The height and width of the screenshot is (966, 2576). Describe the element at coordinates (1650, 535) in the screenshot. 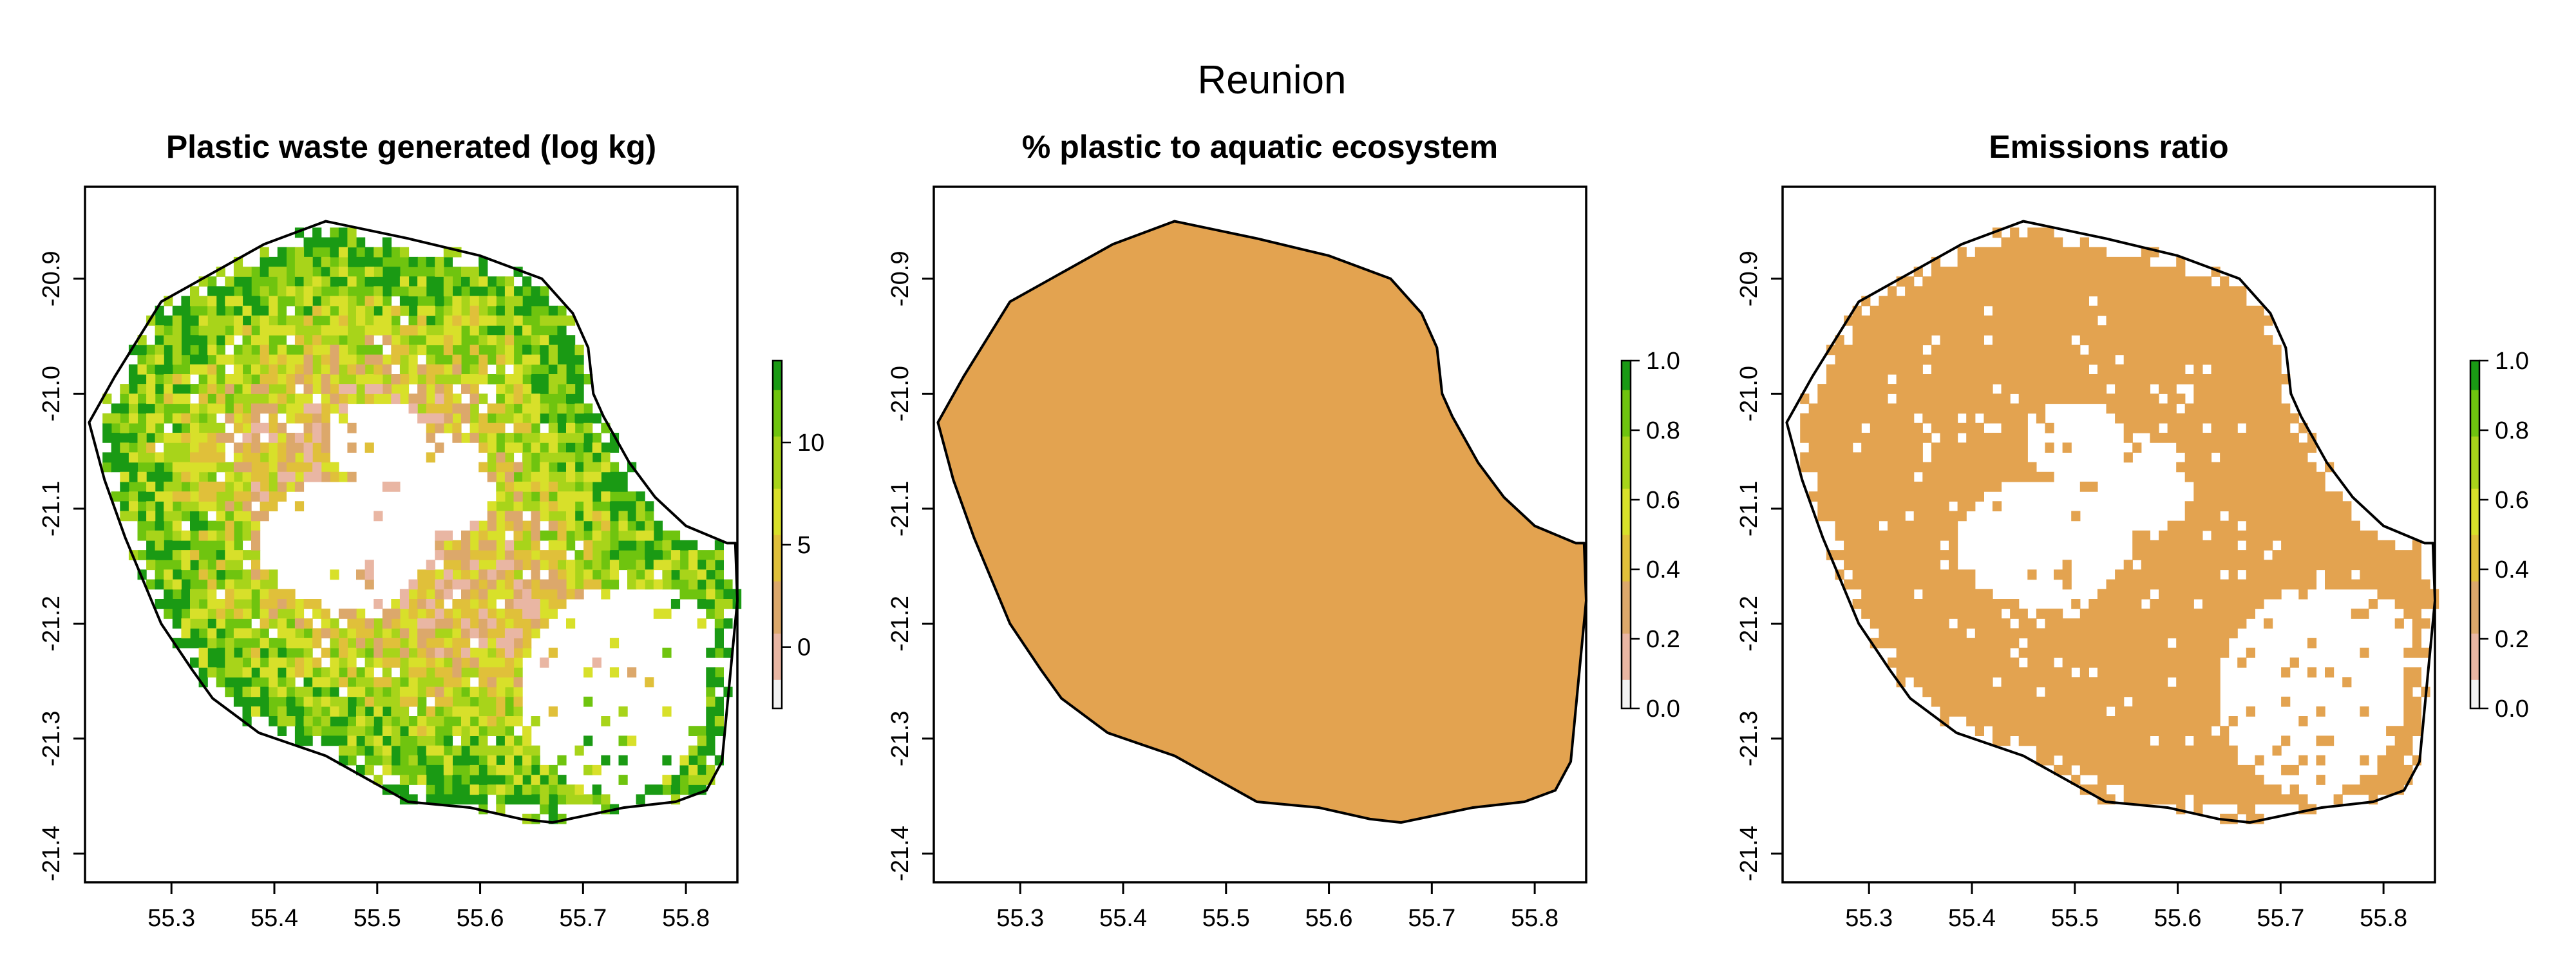

I see `legend-colorbar: 0.0 0.2 0.4 0.6 0.8 1.0` at that location.